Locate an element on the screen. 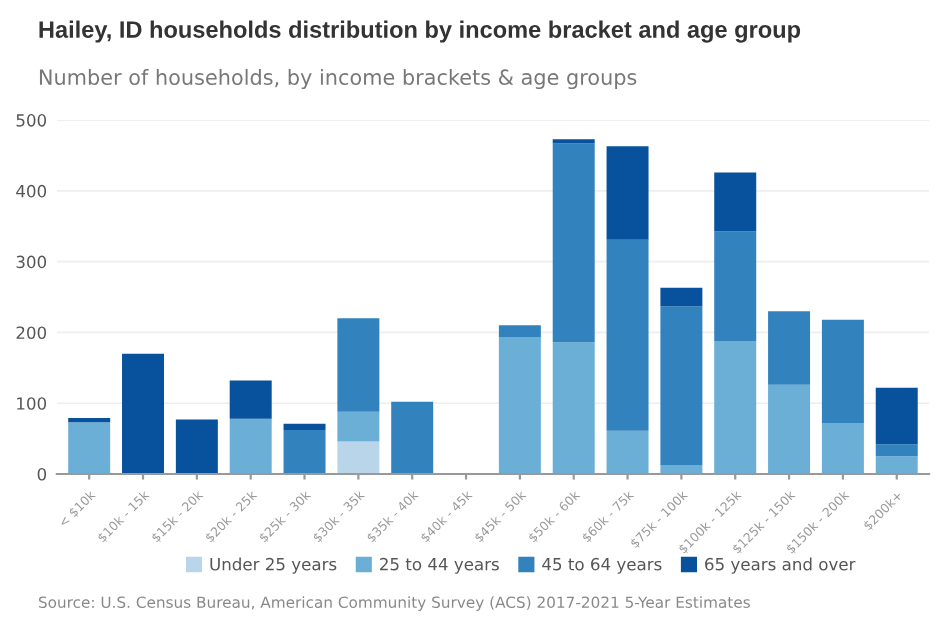 The width and height of the screenshot is (948, 632). chart-subtitle: Number of households, by income brackets & age groups is located at coordinates (338, 79).